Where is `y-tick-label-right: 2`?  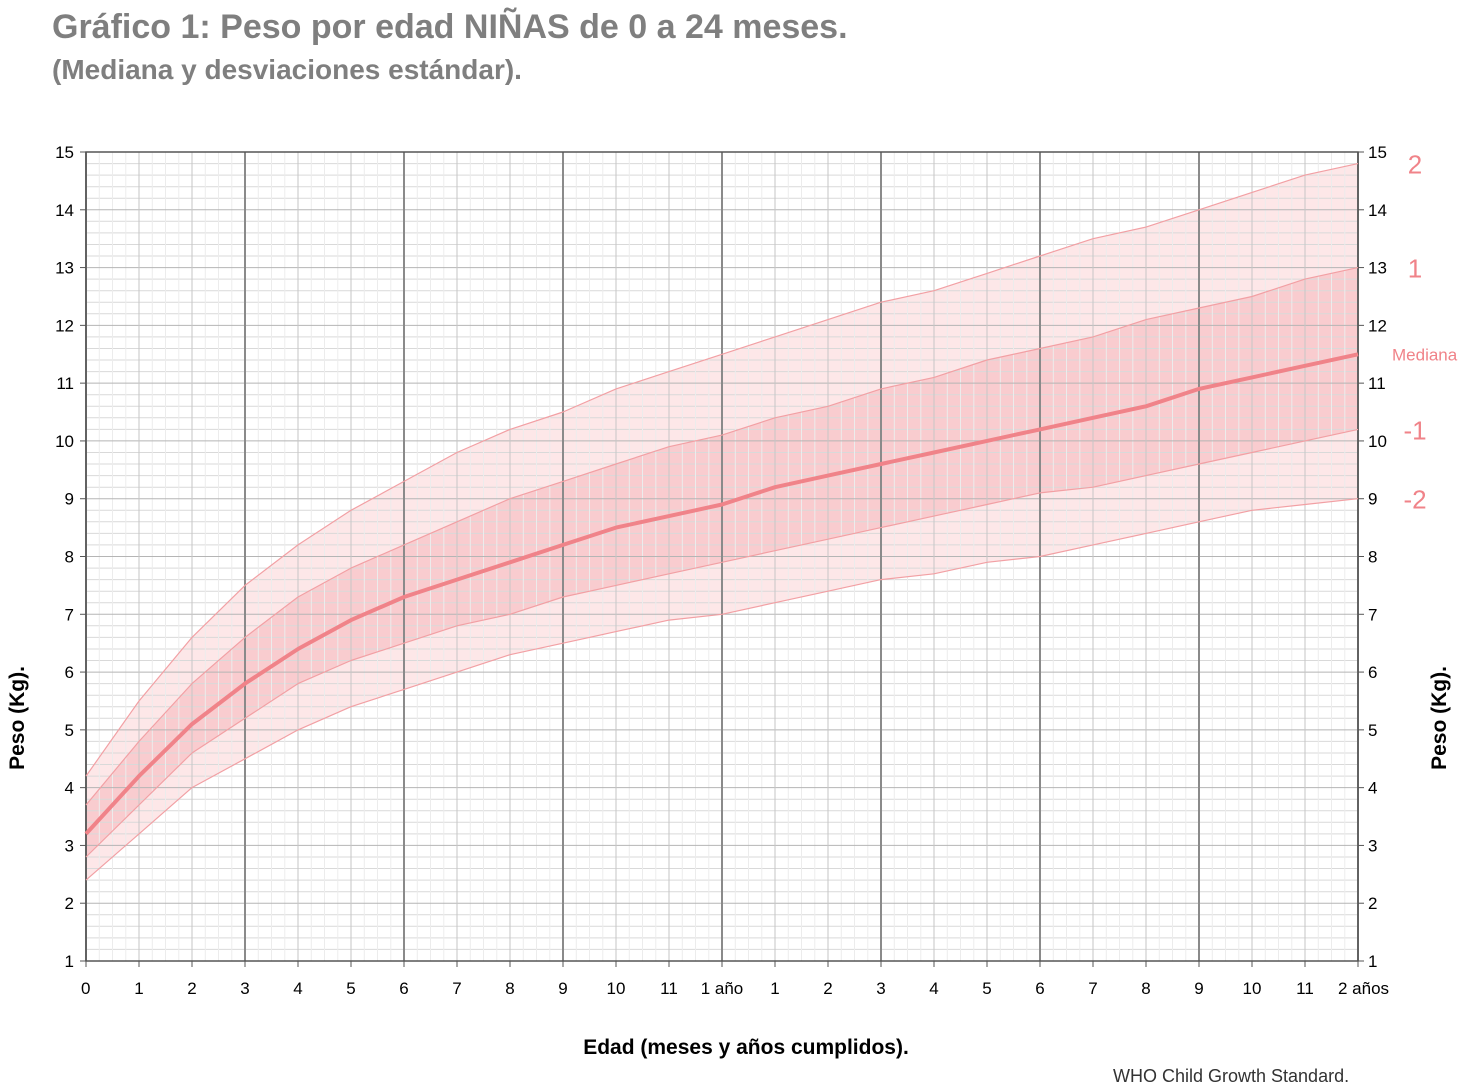 y-tick-label-right: 2 is located at coordinates (1372, 903).